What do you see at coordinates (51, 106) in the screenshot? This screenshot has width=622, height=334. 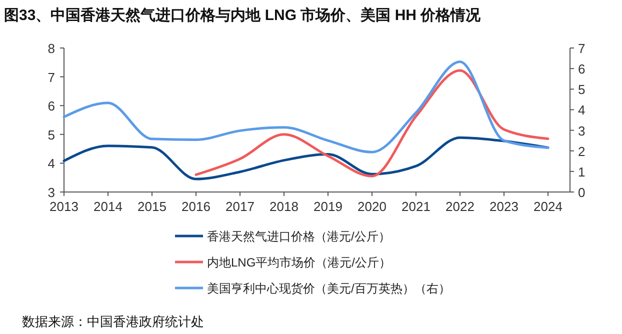 I see `y-tick-label: 6` at bounding box center [51, 106].